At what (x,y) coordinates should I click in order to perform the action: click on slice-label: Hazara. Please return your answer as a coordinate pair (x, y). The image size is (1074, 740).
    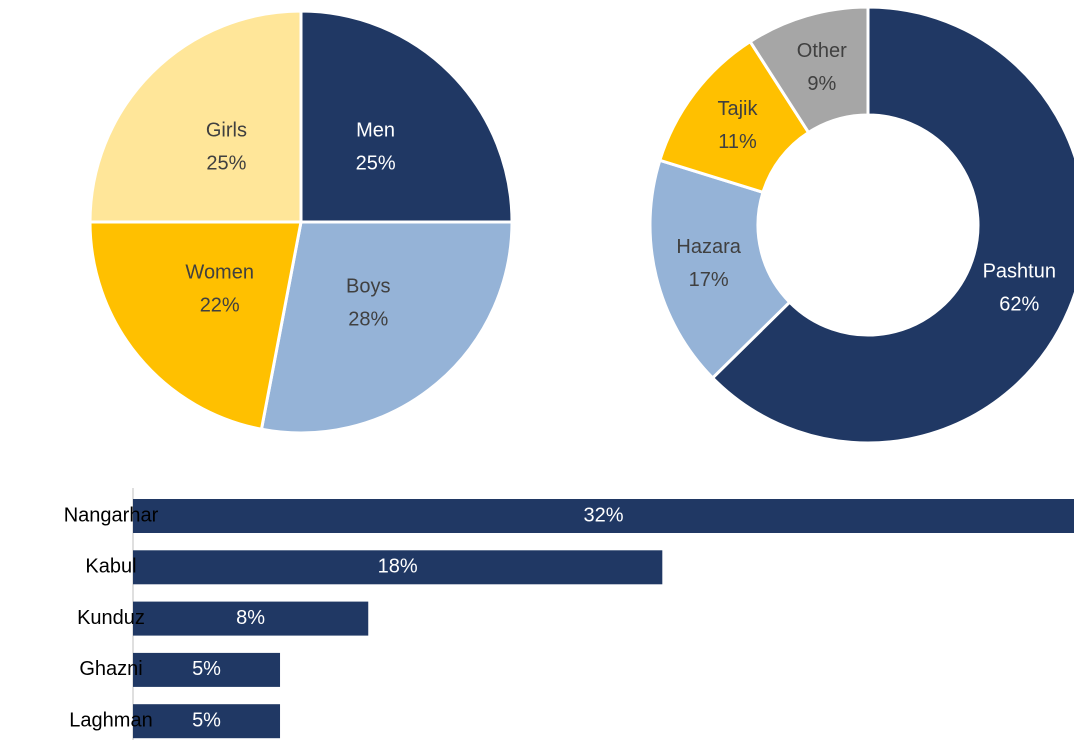
    Looking at the image, I should click on (708, 247).